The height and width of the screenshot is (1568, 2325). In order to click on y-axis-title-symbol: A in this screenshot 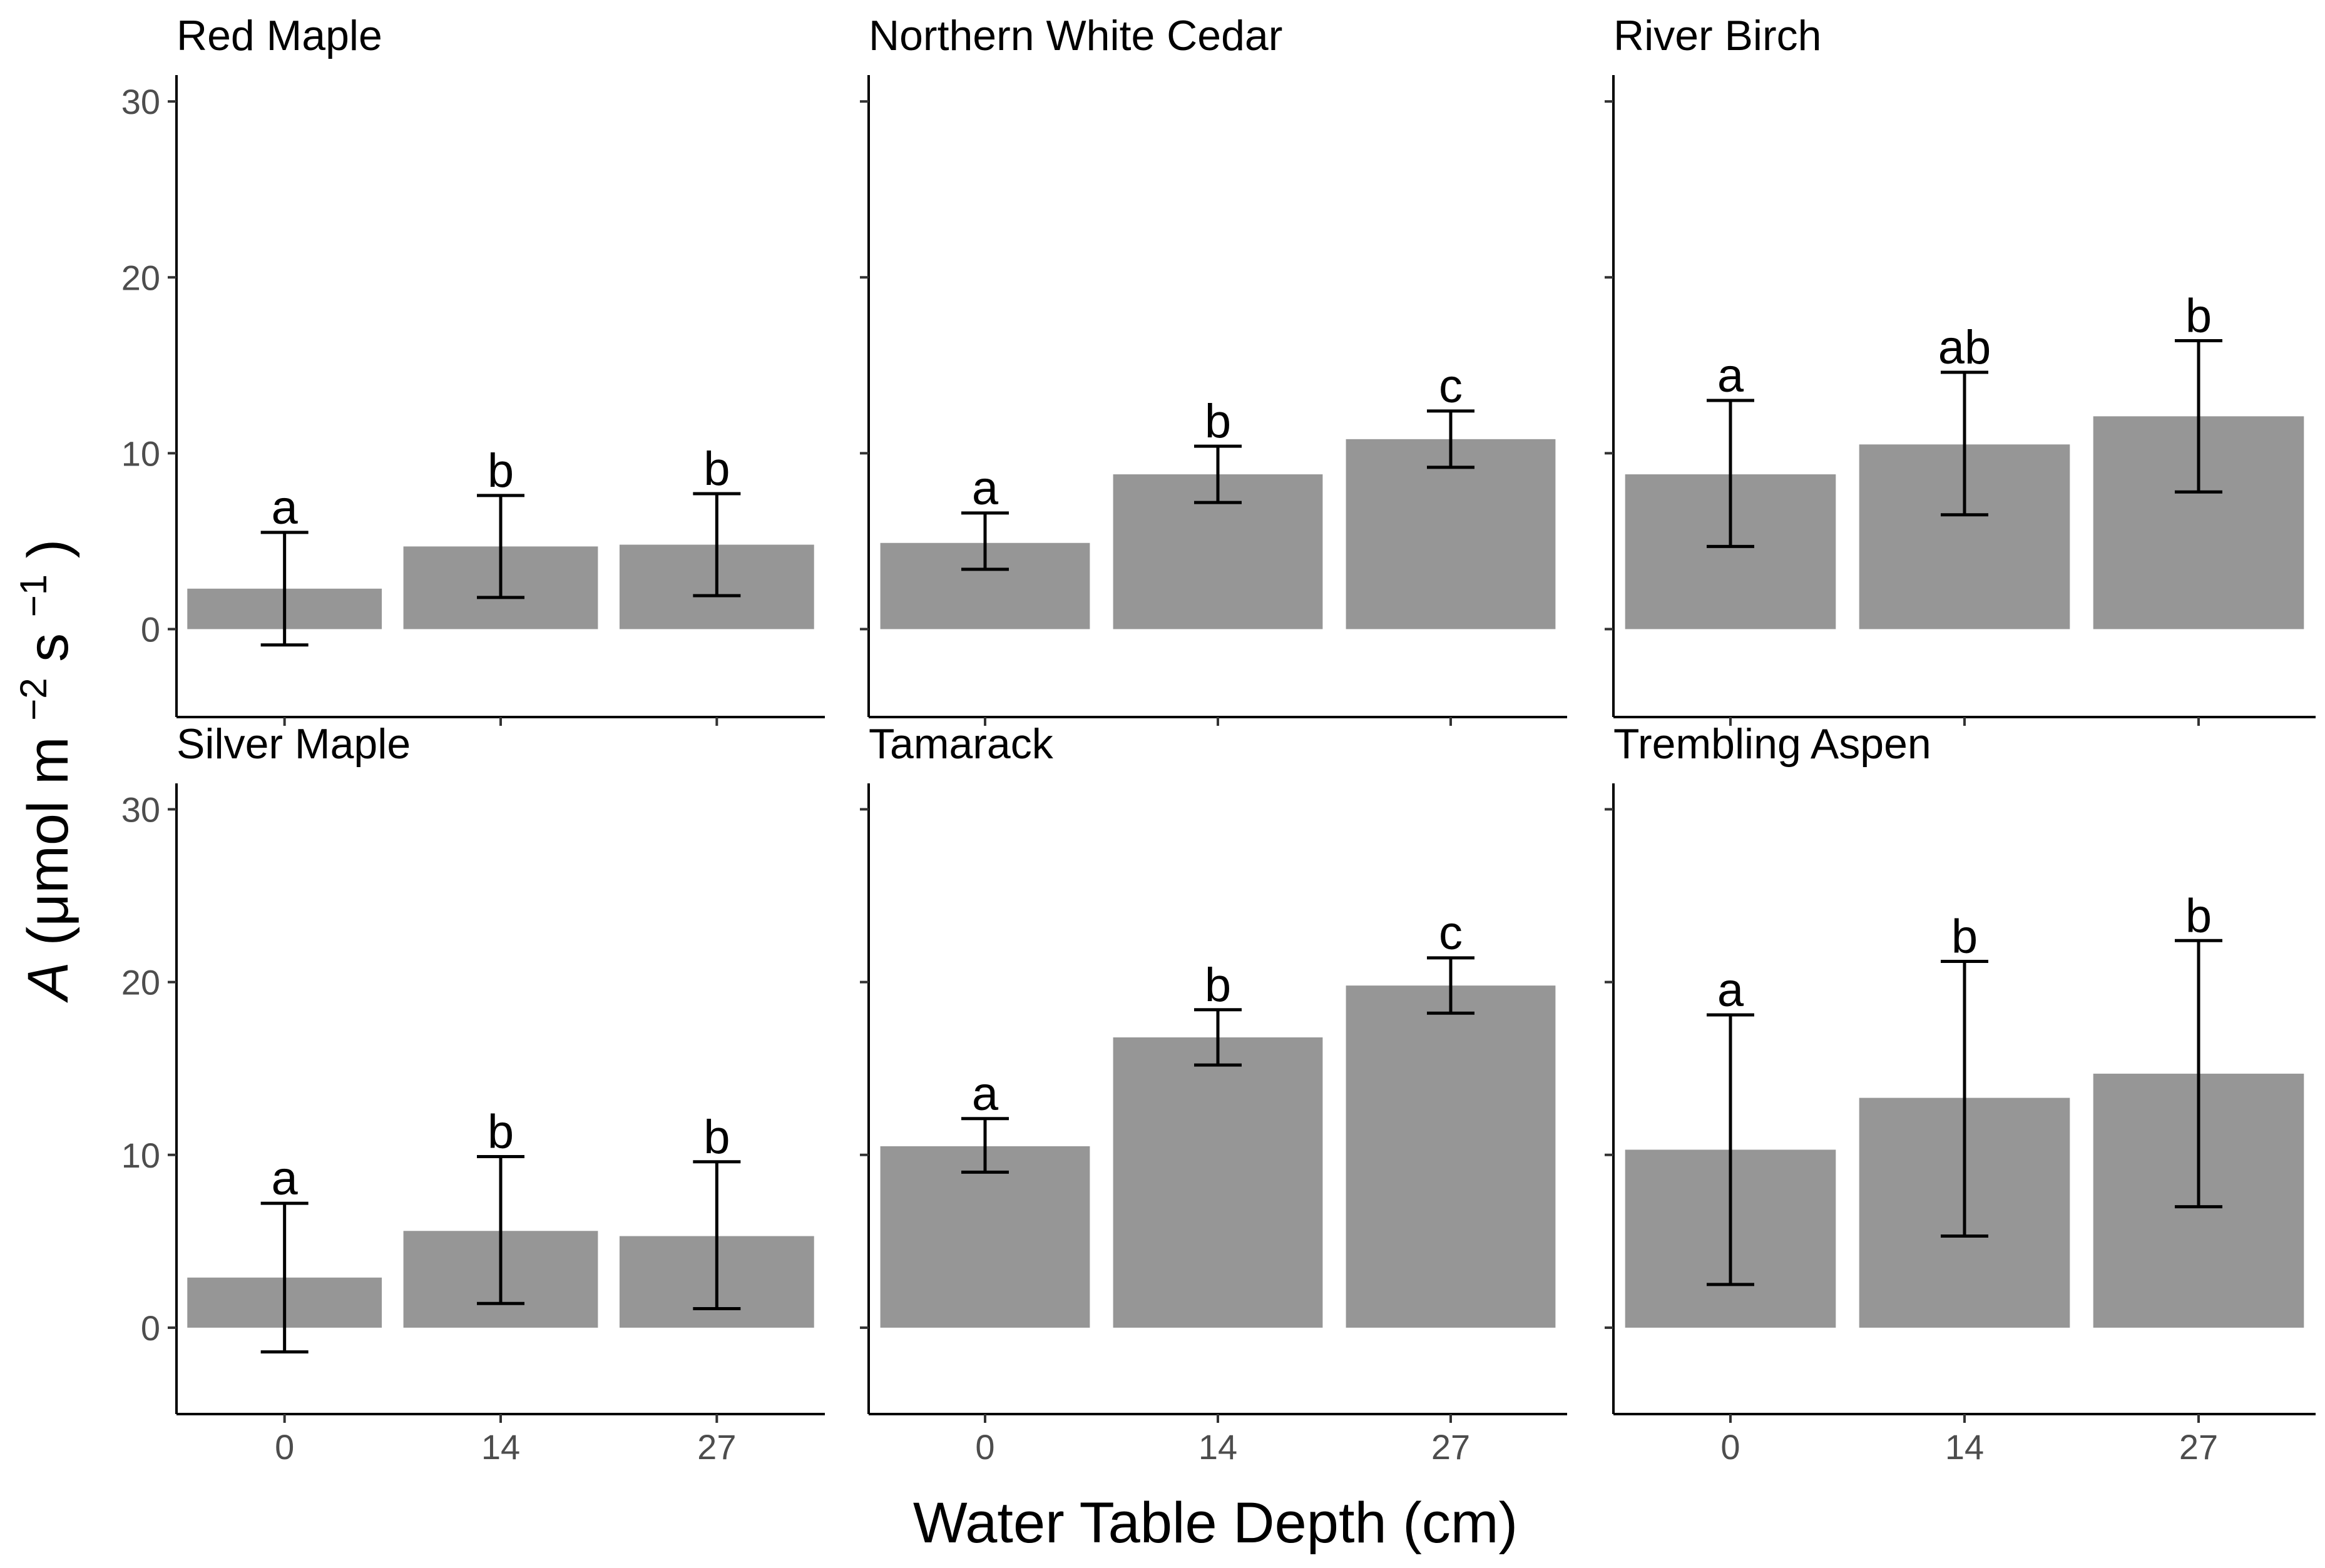, I will do `click(48, 982)`.